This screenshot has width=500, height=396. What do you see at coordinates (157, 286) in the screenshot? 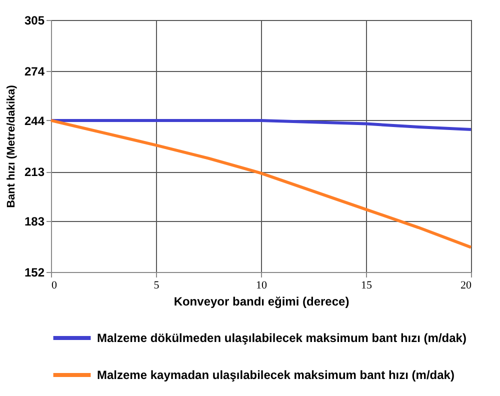
I see `x-tick-label: 5` at bounding box center [157, 286].